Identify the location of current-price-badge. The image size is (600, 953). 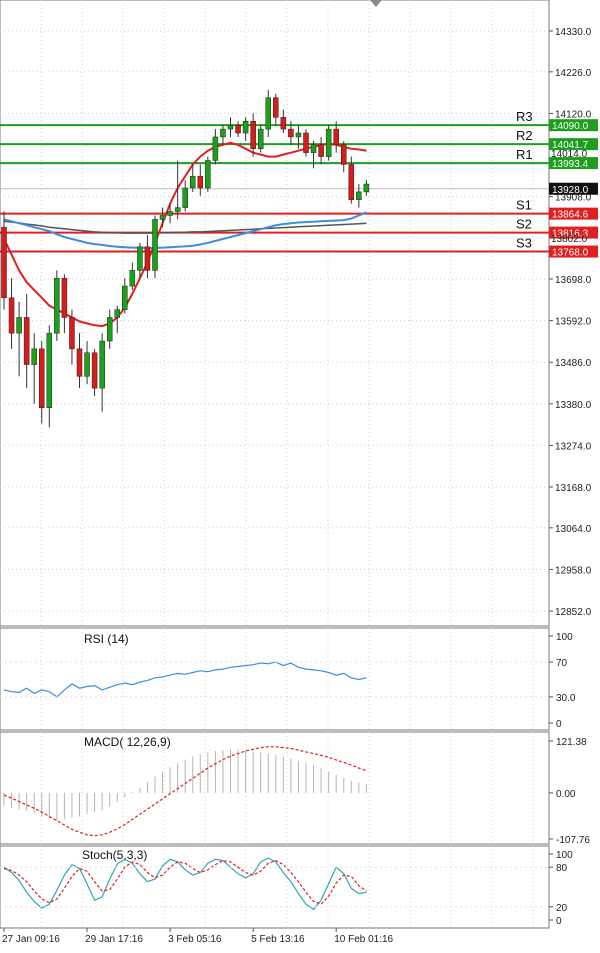
(573, 188).